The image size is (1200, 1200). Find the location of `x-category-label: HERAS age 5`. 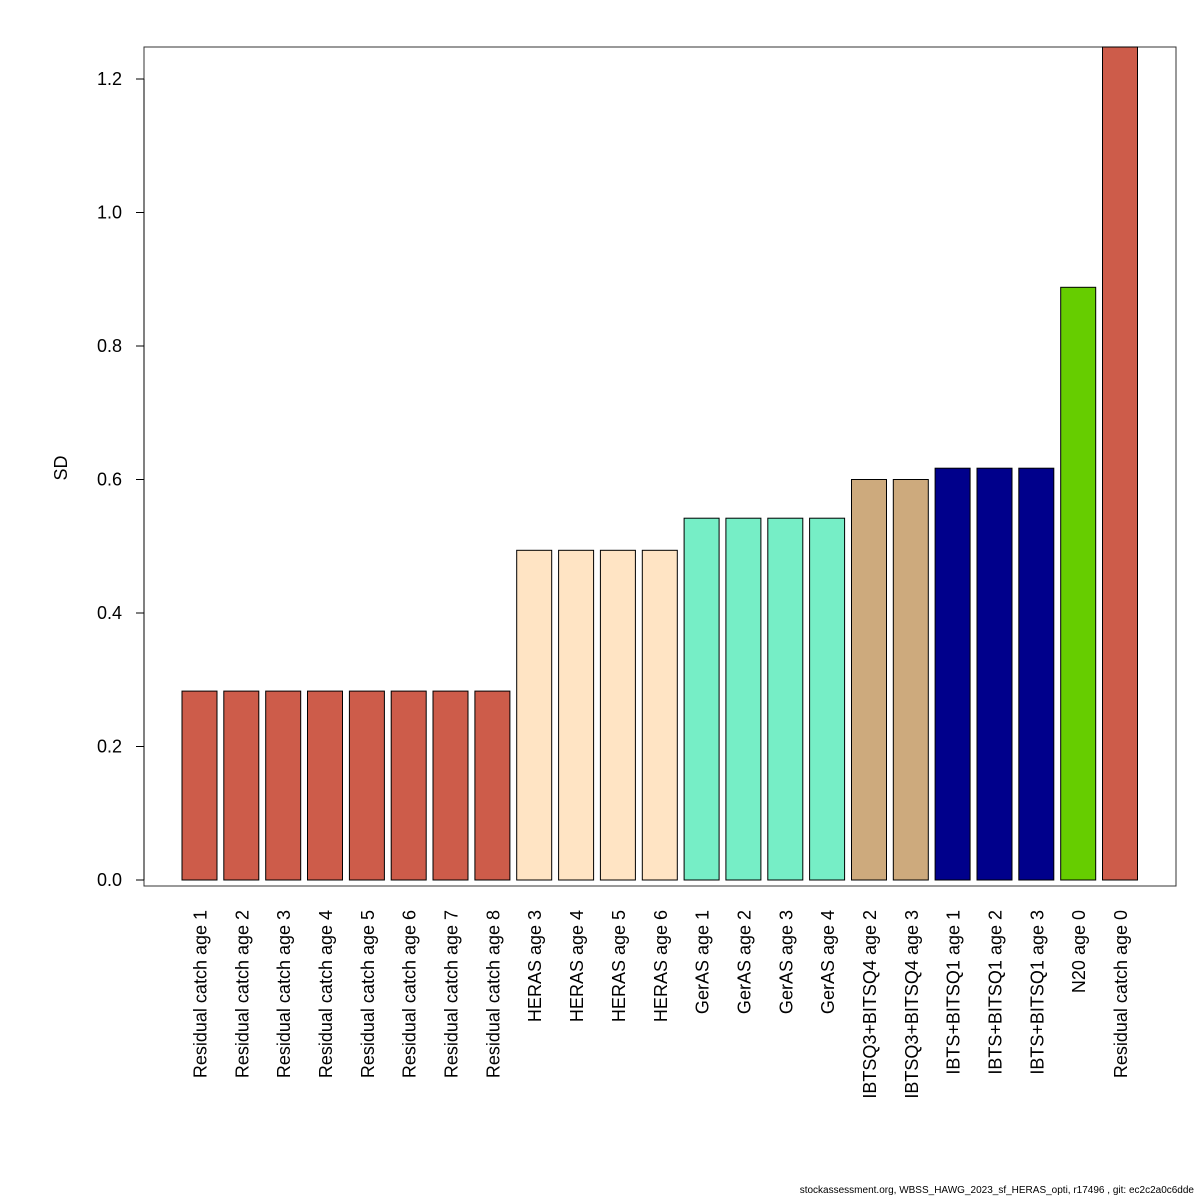

x-category-label: HERAS age 5 is located at coordinates (619, 966).